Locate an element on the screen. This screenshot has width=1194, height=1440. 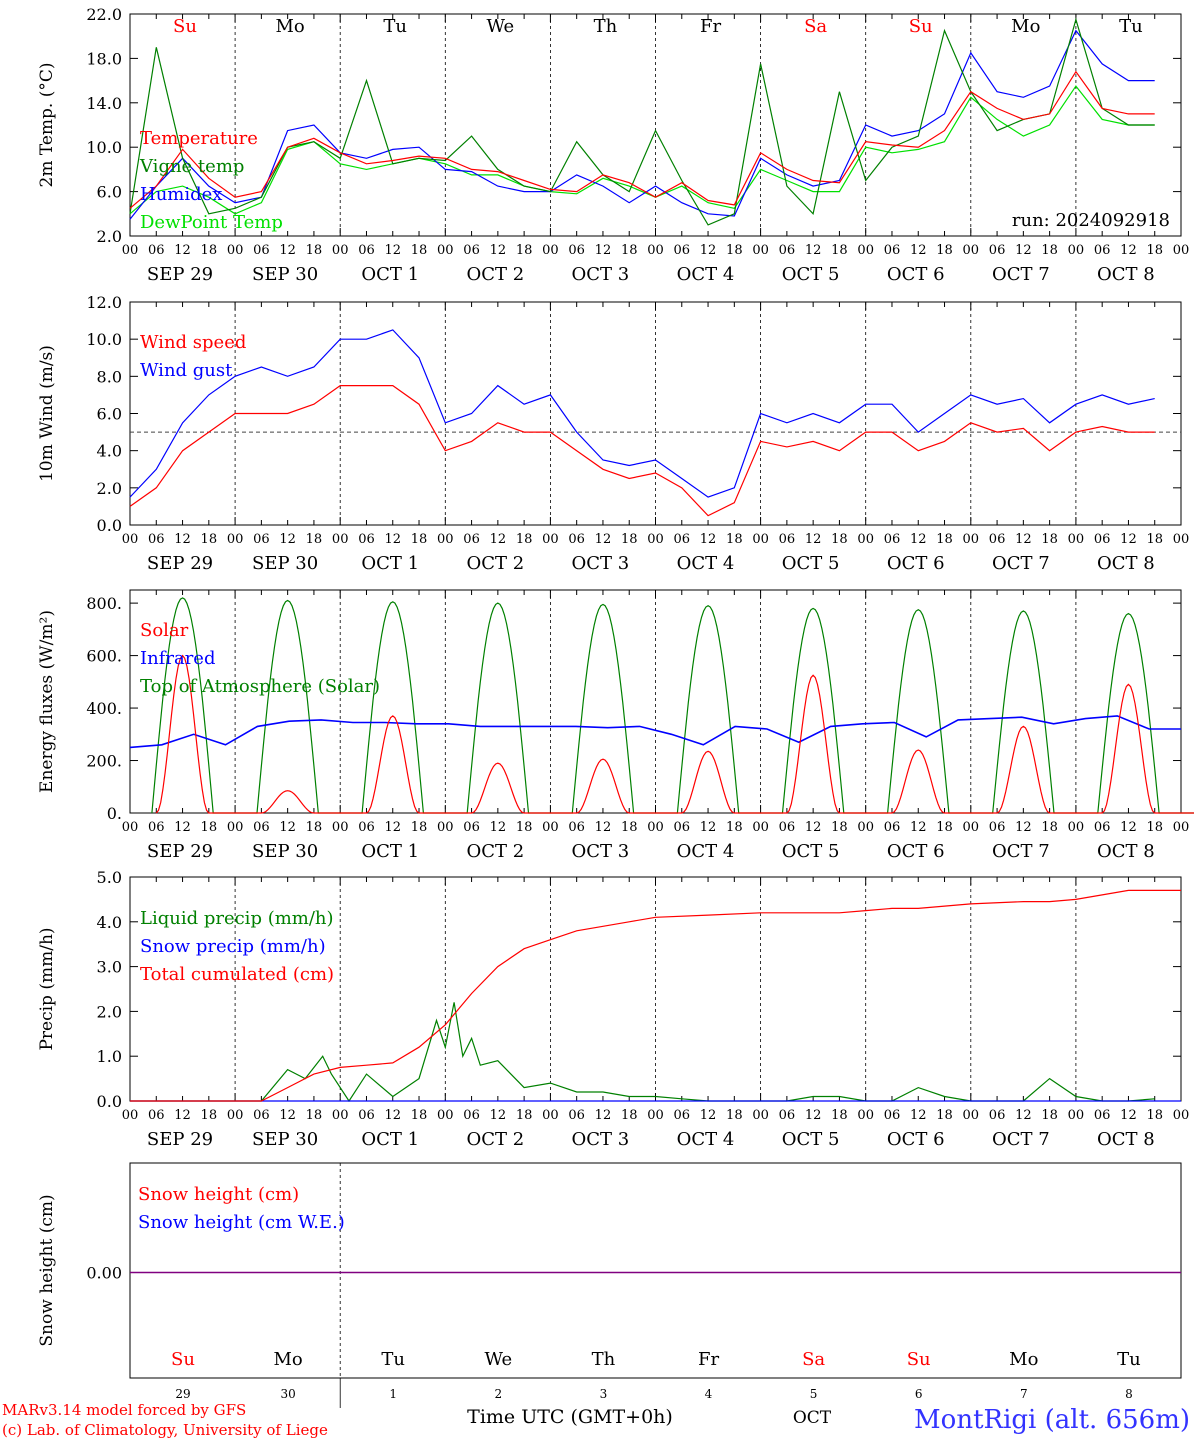
legend-entry: Vigne temp is located at coordinates (191, 166).